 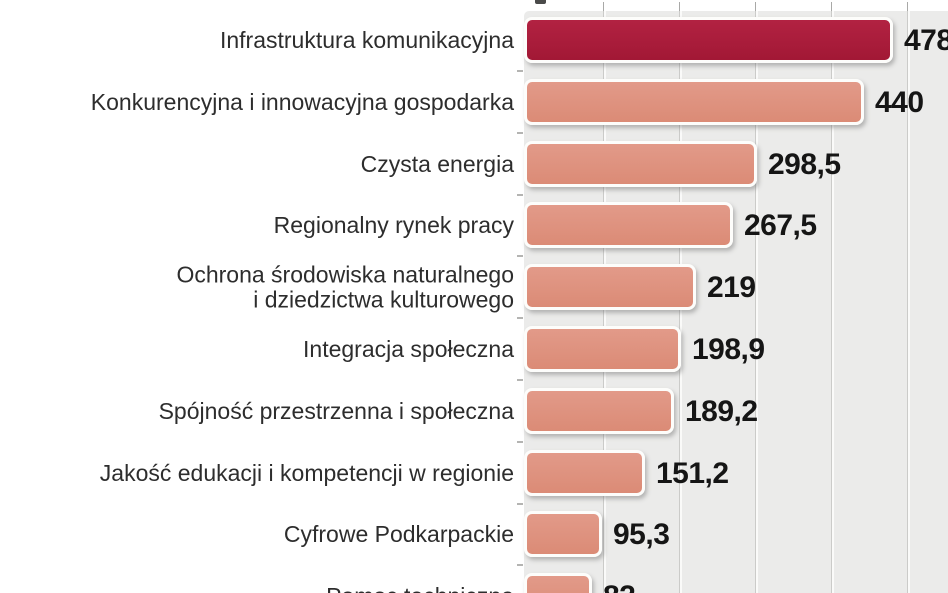 I want to click on category-label: Integracja społeczna, so click(x=257, y=349).